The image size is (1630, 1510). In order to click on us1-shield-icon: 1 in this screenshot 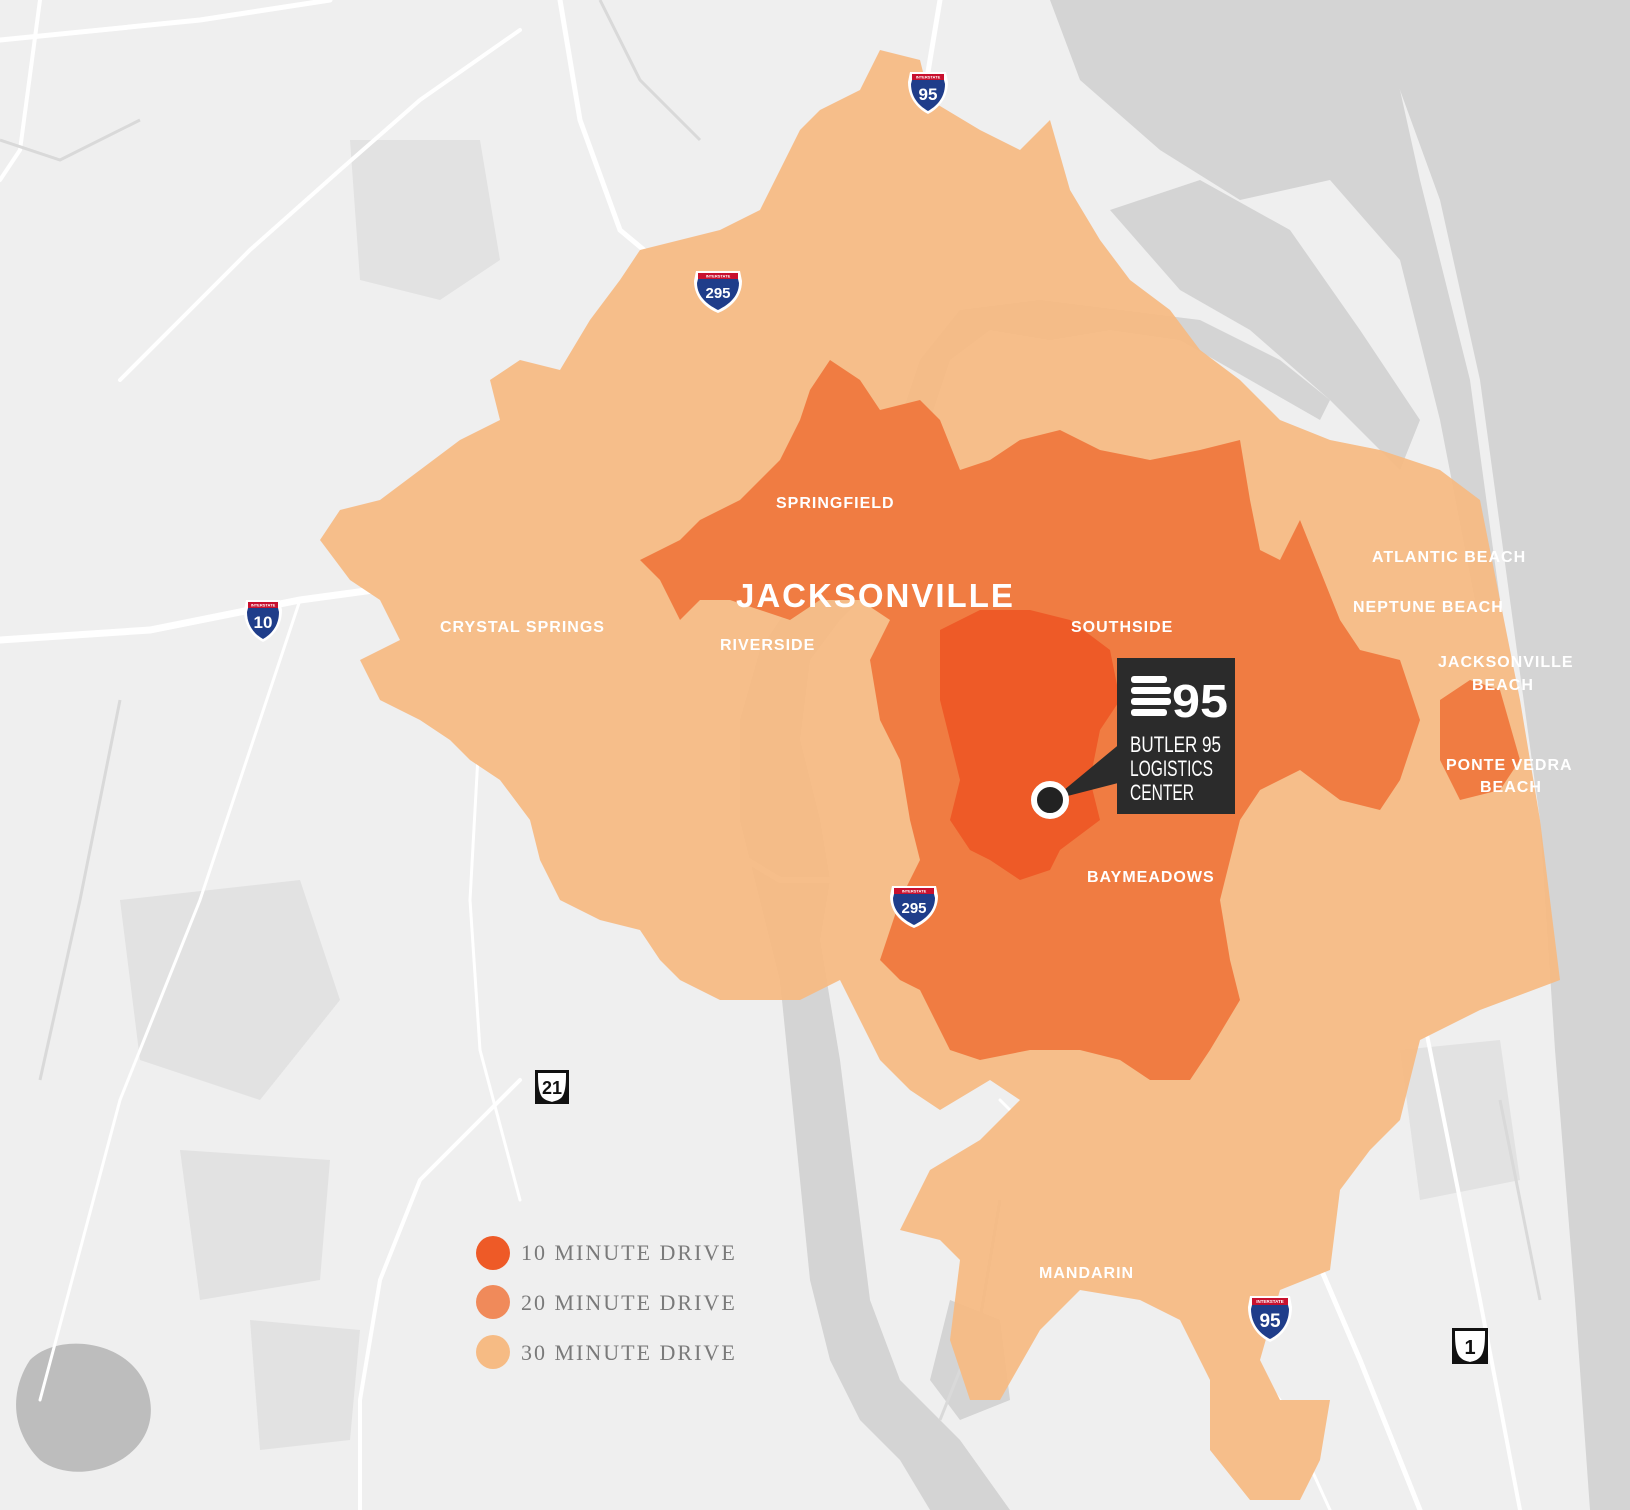, I will do `click(1470, 1346)`.